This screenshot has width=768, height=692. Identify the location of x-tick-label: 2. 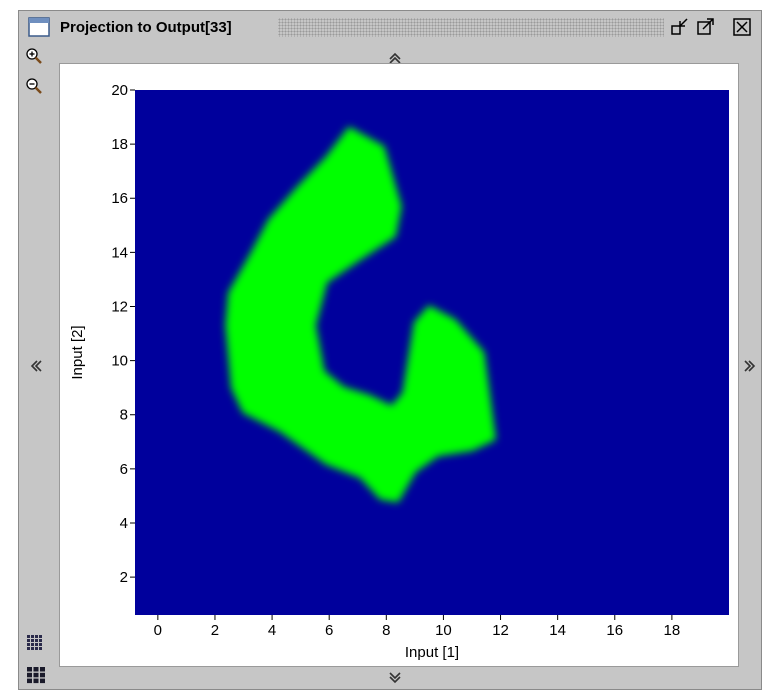
(215, 630).